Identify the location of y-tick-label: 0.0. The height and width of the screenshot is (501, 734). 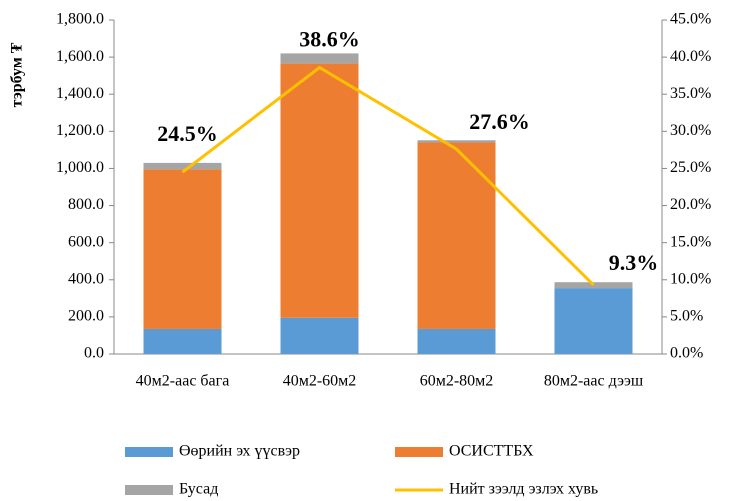
(94, 353).